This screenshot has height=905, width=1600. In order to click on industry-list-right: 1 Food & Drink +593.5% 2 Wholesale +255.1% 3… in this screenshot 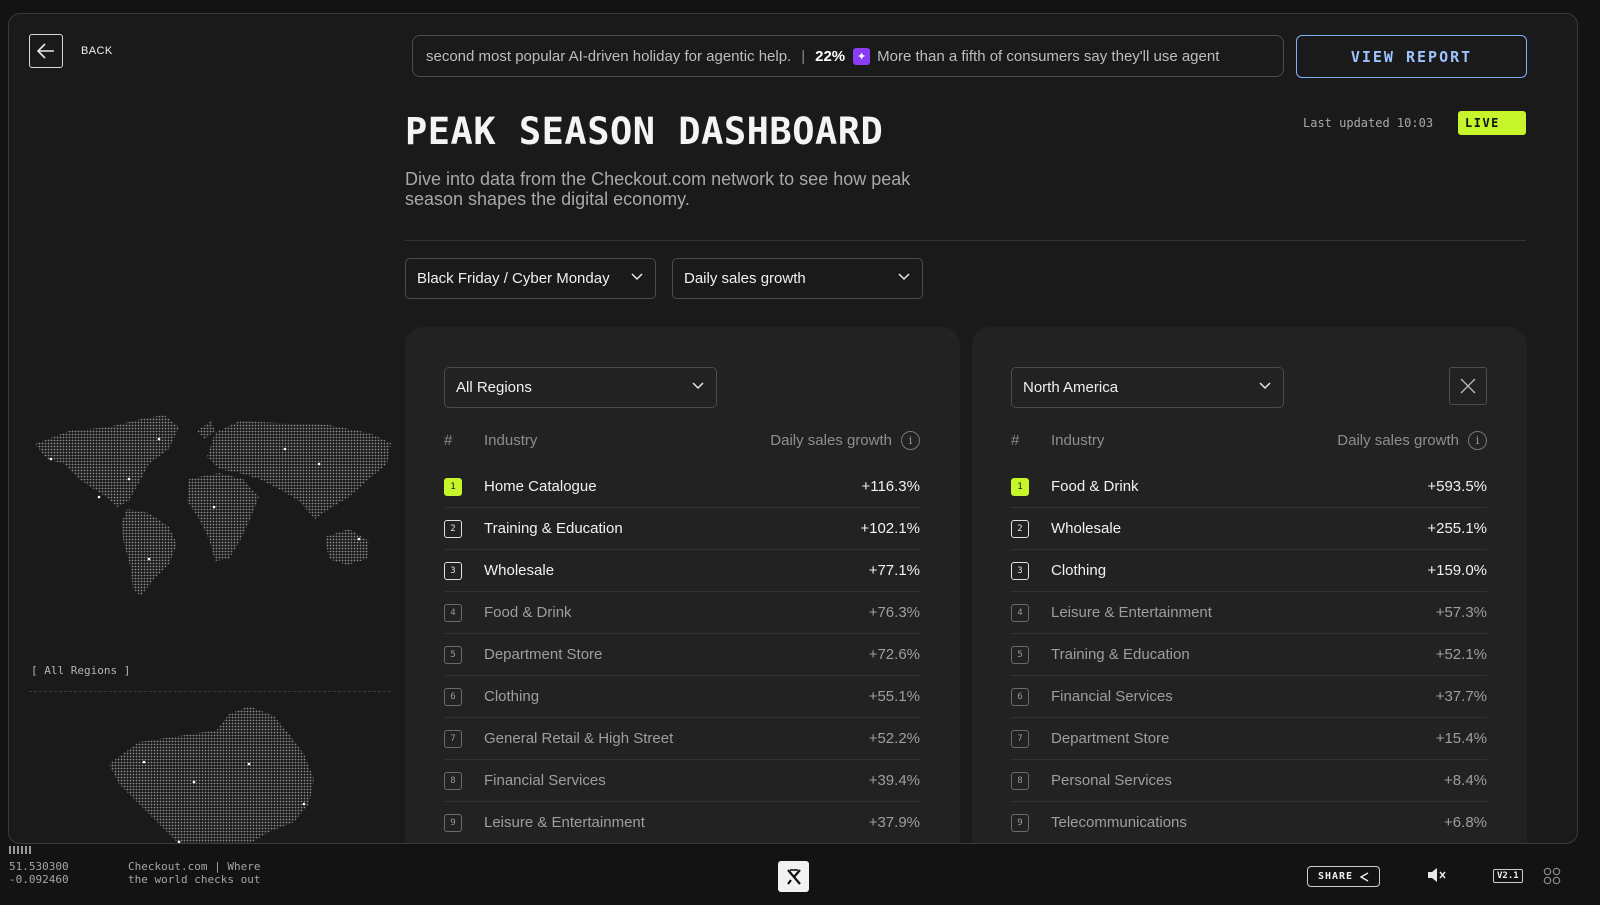, I will do `click(1249, 654)`.